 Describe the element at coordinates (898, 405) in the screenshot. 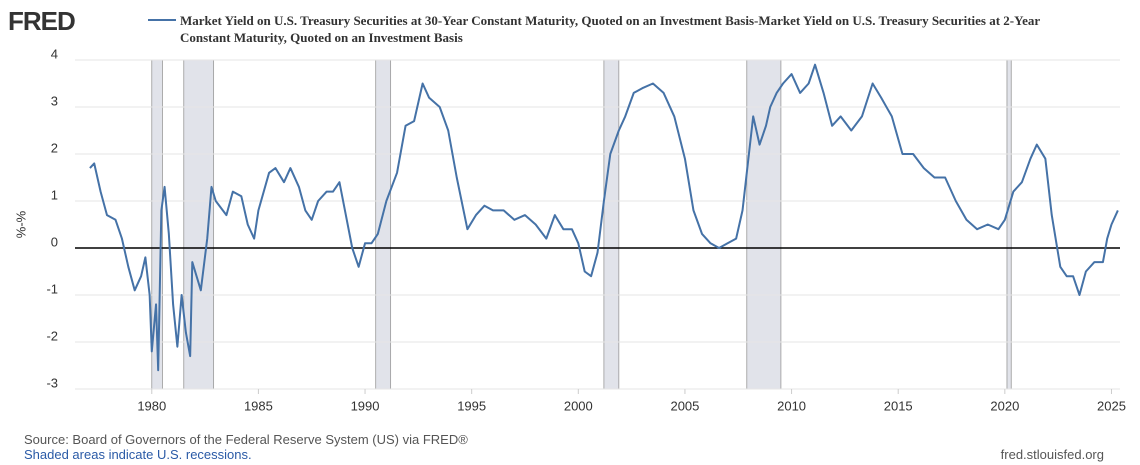

I see `x-tick-label: 2015` at that location.